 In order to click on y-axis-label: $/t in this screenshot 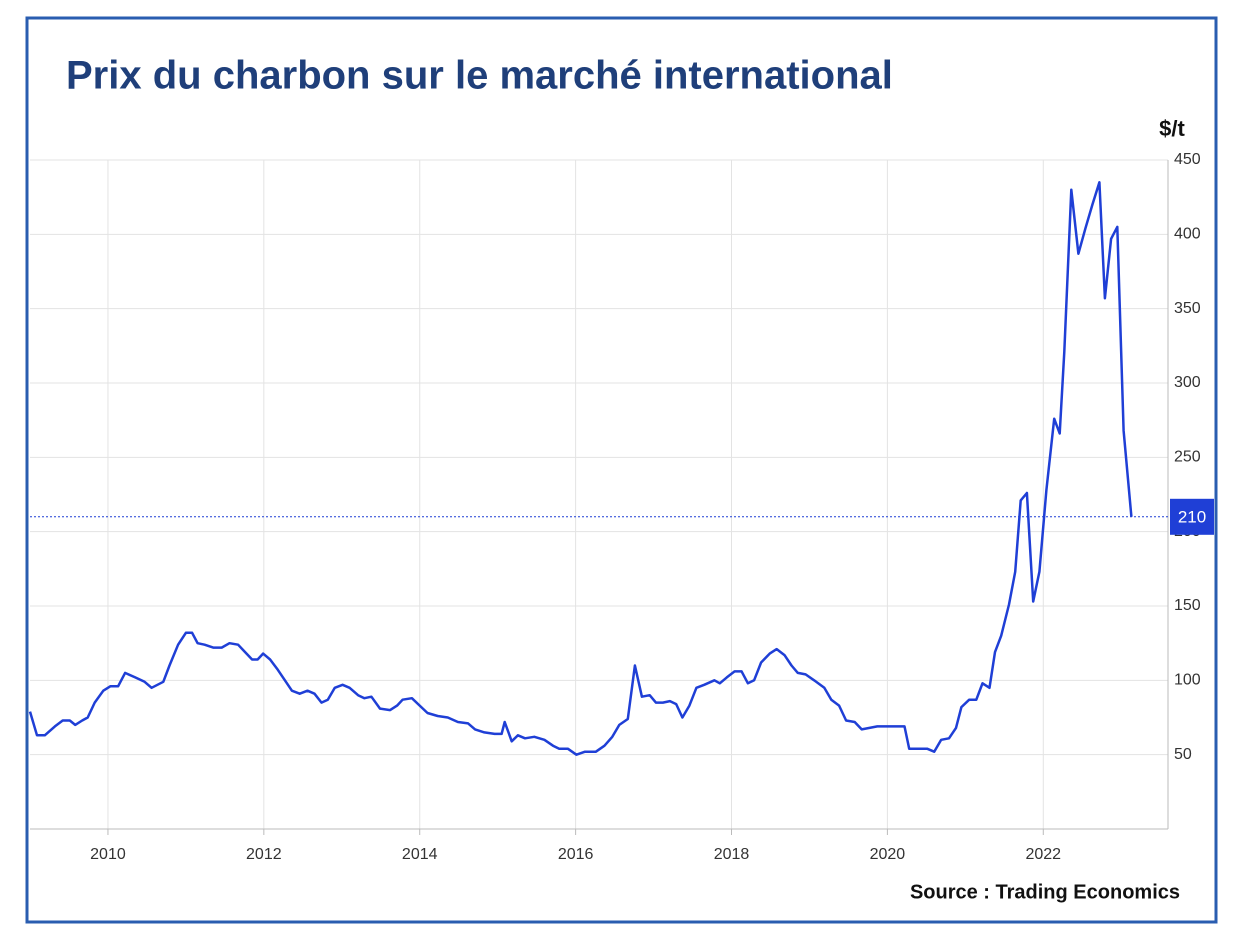, I will do `click(1172, 128)`.